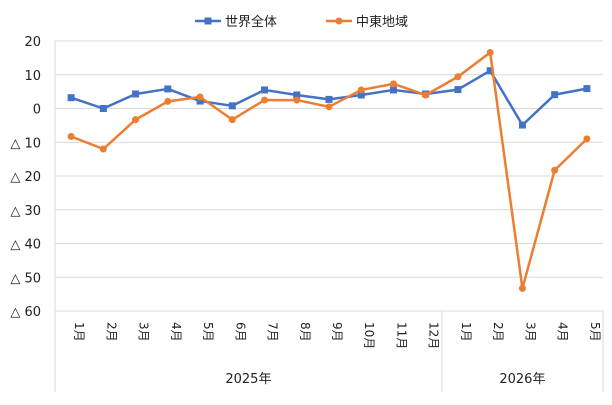  I want to click on y-tick-label: 0, so click(37, 110).